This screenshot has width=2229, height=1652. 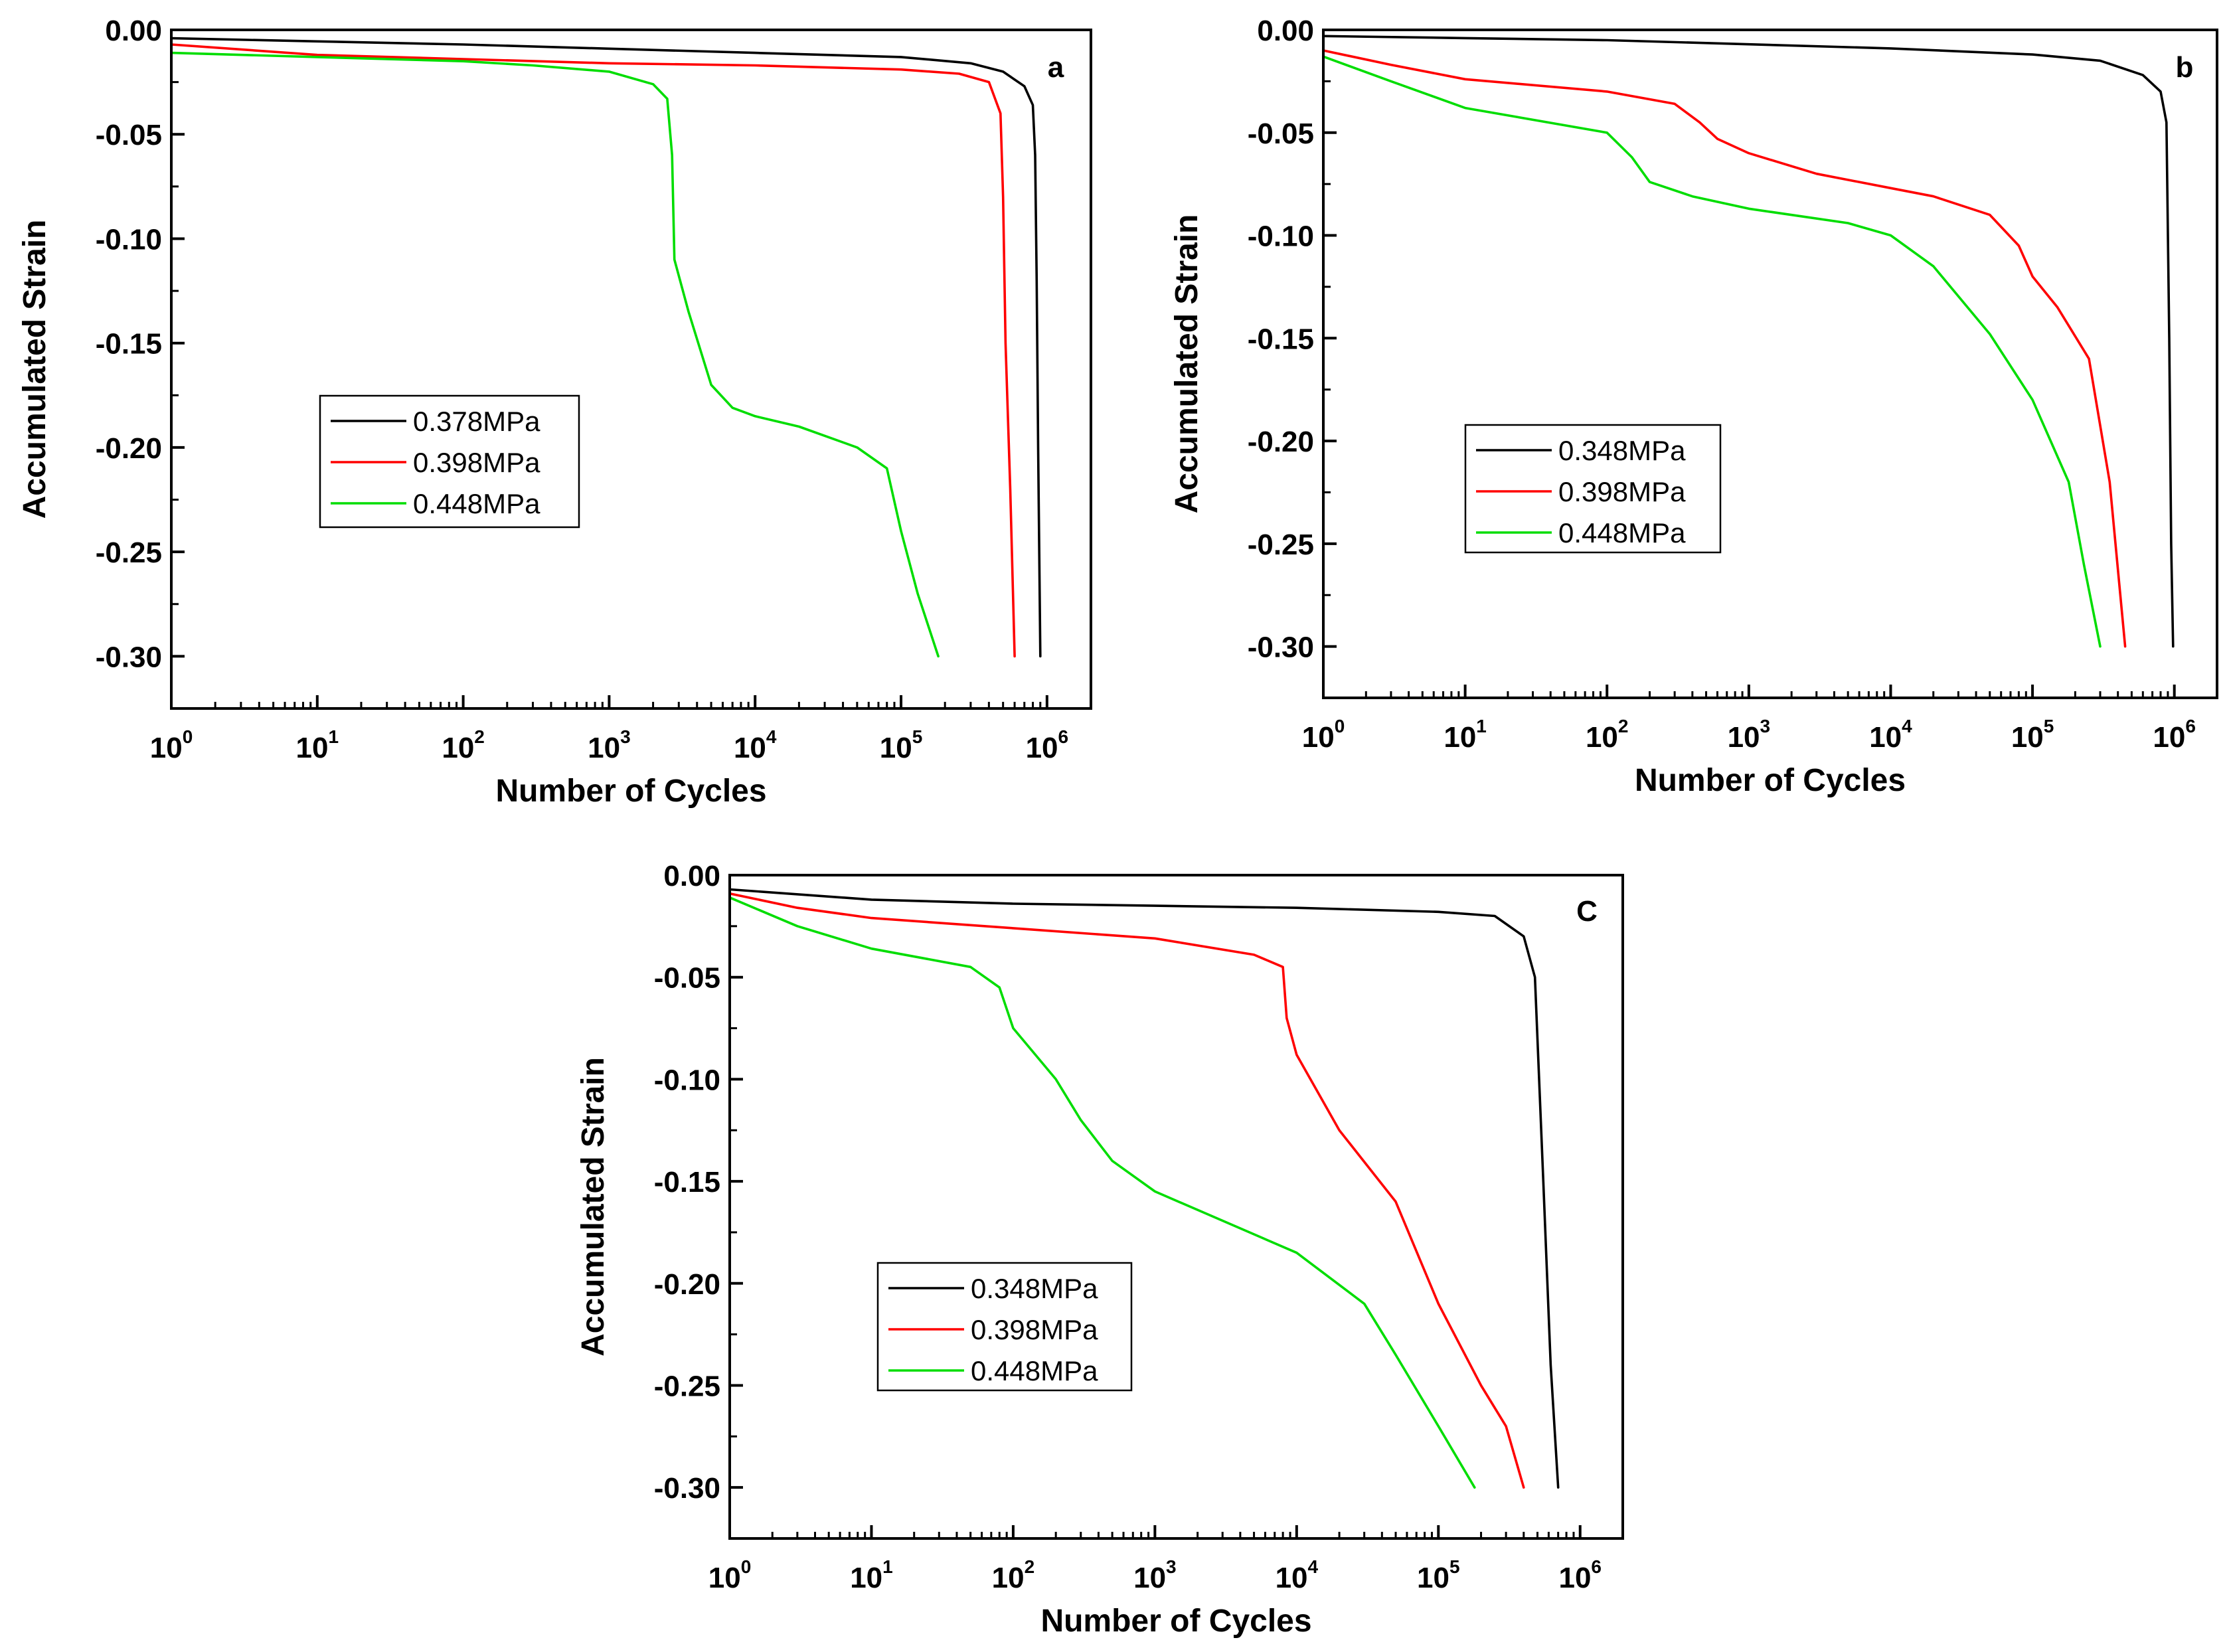 I want to click on legend-box, so click(x=1004, y=1327).